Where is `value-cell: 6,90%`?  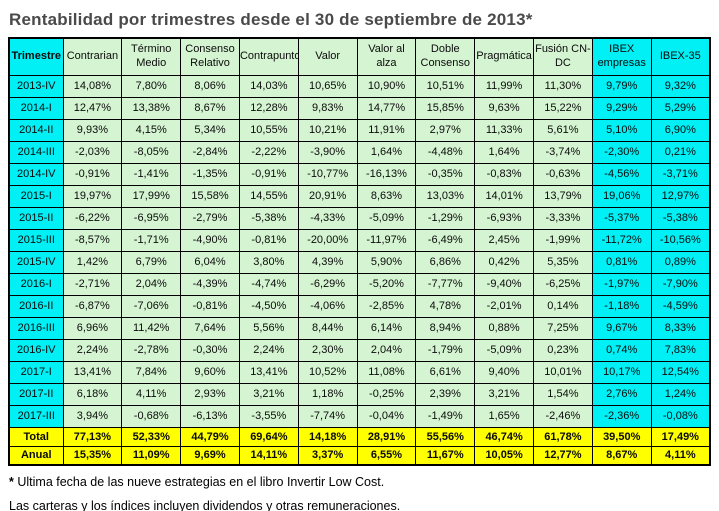
value-cell: 6,90% is located at coordinates (680, 130).